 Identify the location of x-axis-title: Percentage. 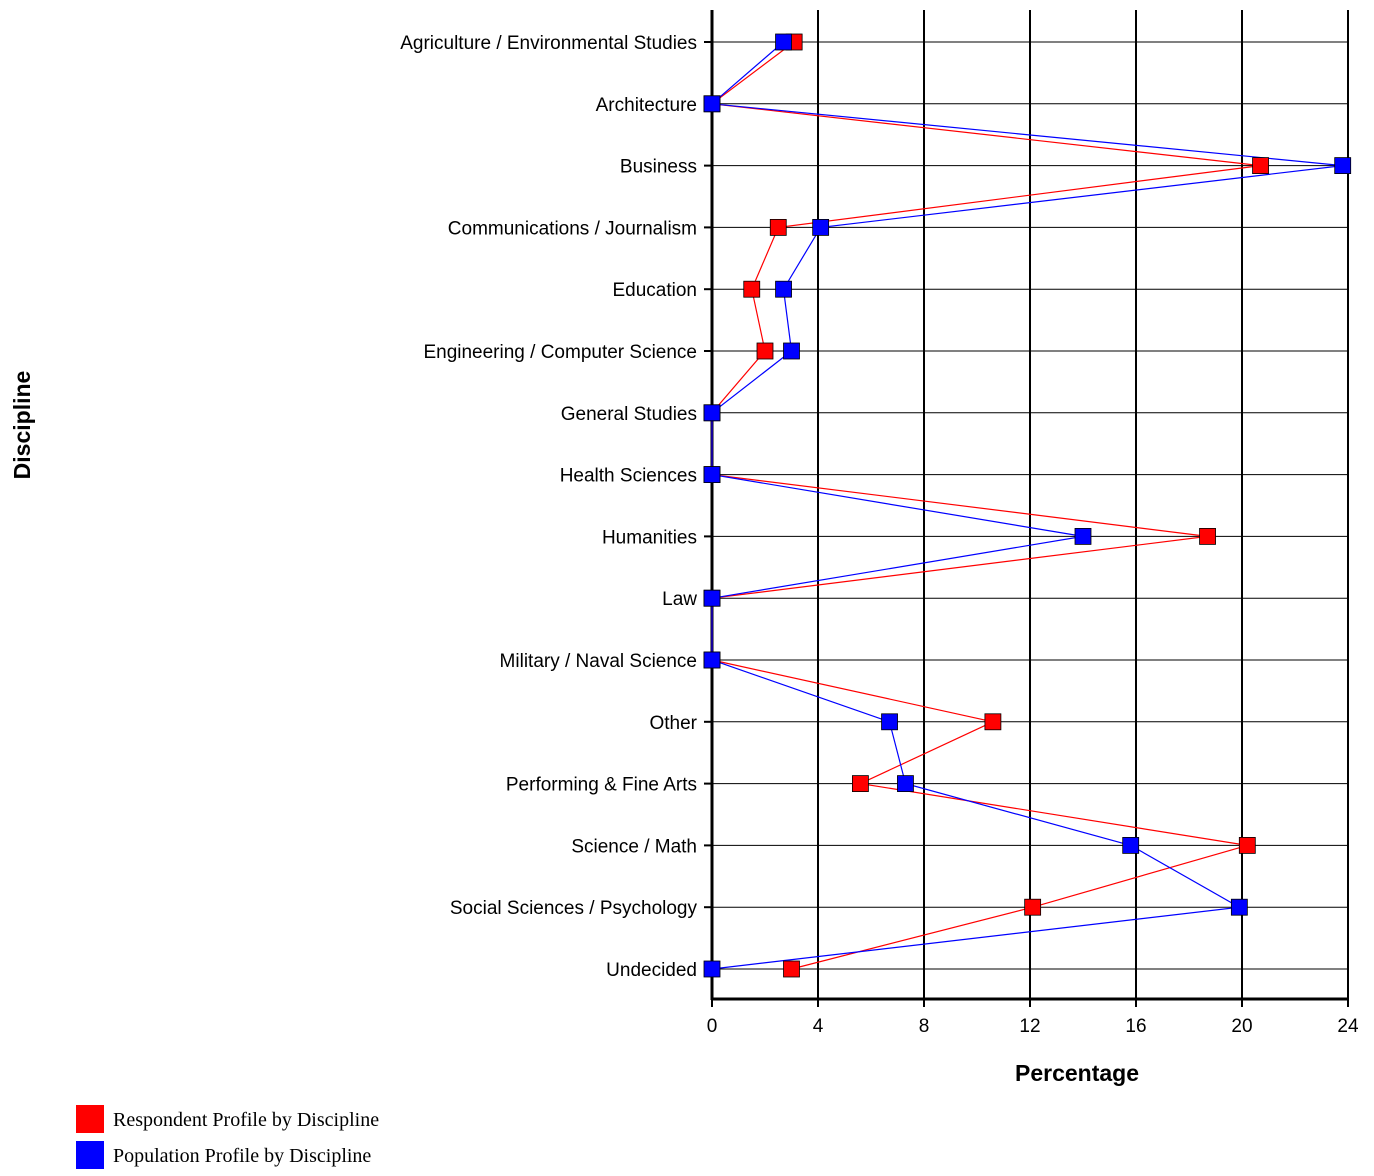
(1077, 1073).